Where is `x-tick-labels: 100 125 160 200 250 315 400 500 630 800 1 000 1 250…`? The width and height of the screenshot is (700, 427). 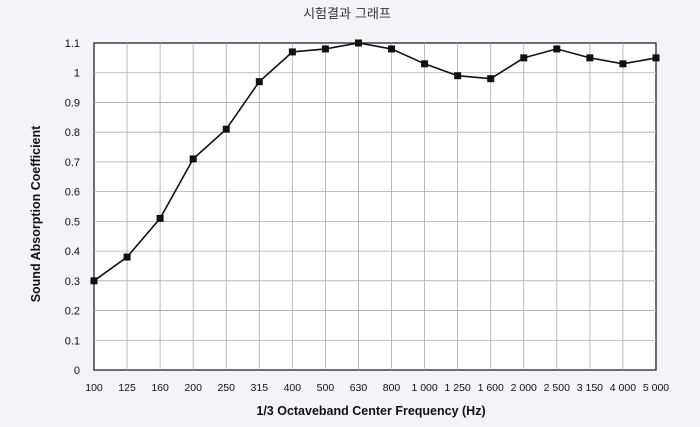 x-tick-labels: 100 125 160 200 250 315 400 500 630 800 1 000 1 250… is located at coordinates (377, 388).